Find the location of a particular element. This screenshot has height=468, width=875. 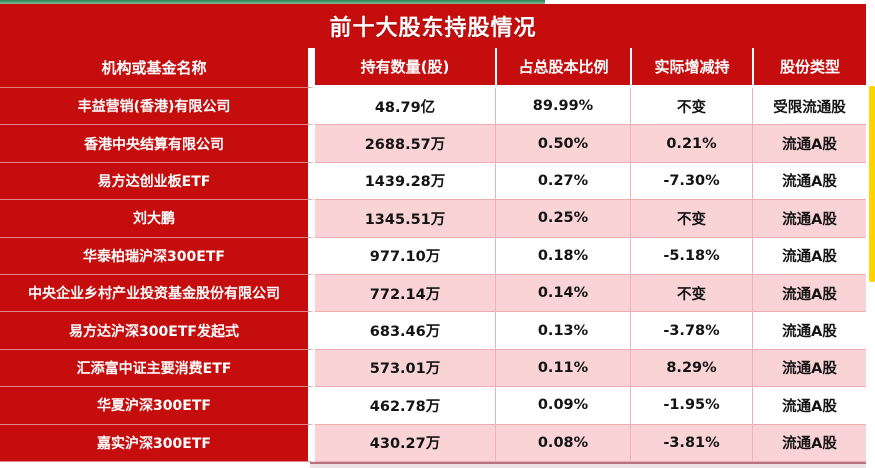

col-header-pct: 占总股本比例 is located at coordinates (562, 68).